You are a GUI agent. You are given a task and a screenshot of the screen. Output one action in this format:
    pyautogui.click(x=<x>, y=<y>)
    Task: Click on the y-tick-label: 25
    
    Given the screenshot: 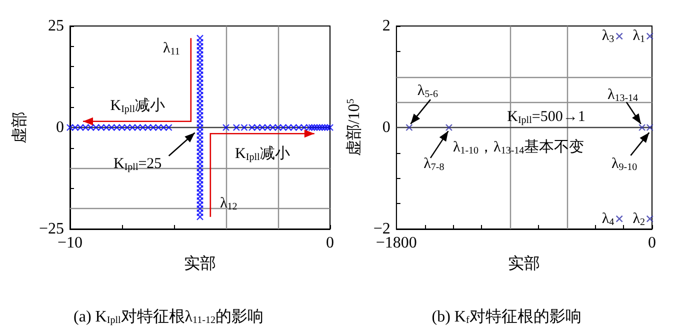 What is the action you would take?
    pyautogui.click(x=56, y=26)
    